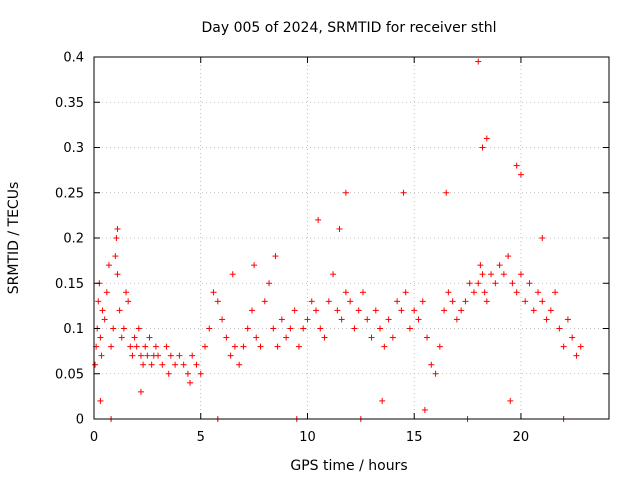  What do you see at coordinates (73, 239) in the screenshot?
I see `y-tick-label: 0.2` at bounding box center [73, 239].